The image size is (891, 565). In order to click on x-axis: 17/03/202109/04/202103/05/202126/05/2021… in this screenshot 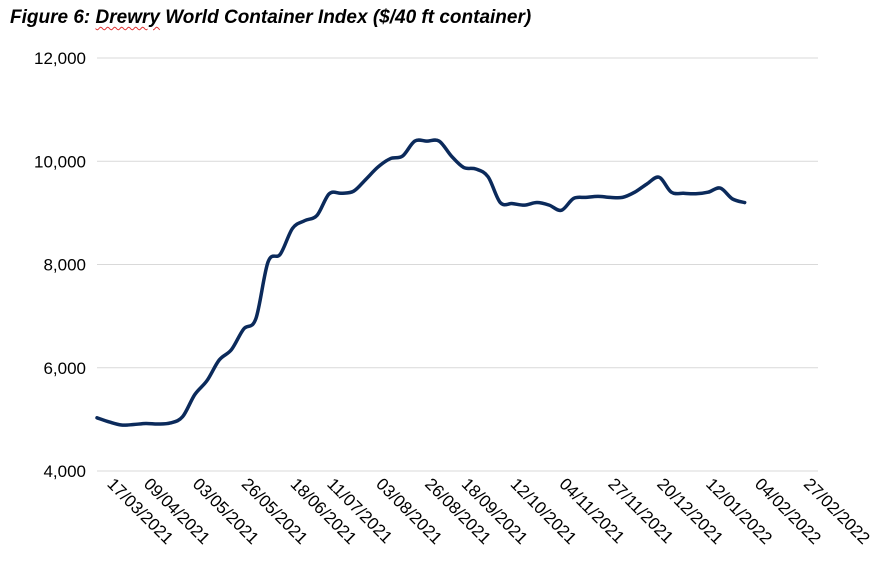, I will do `click(485, 509)`.